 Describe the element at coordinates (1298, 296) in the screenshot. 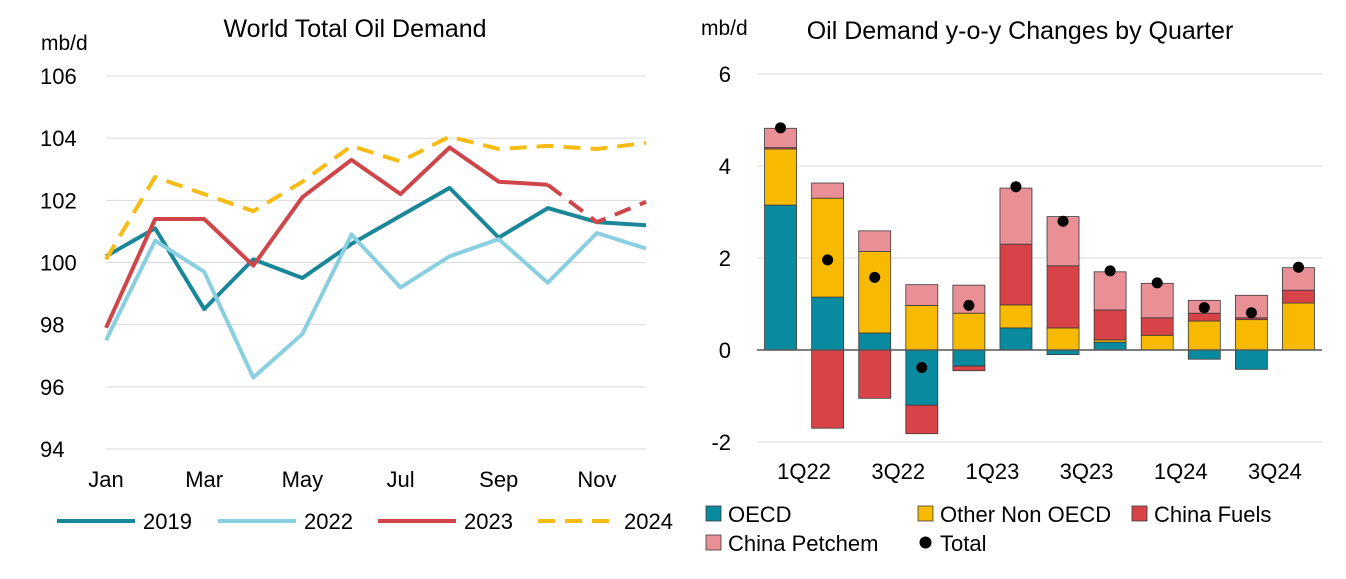

I see `bar-4Q24-china-fuels` at that location.